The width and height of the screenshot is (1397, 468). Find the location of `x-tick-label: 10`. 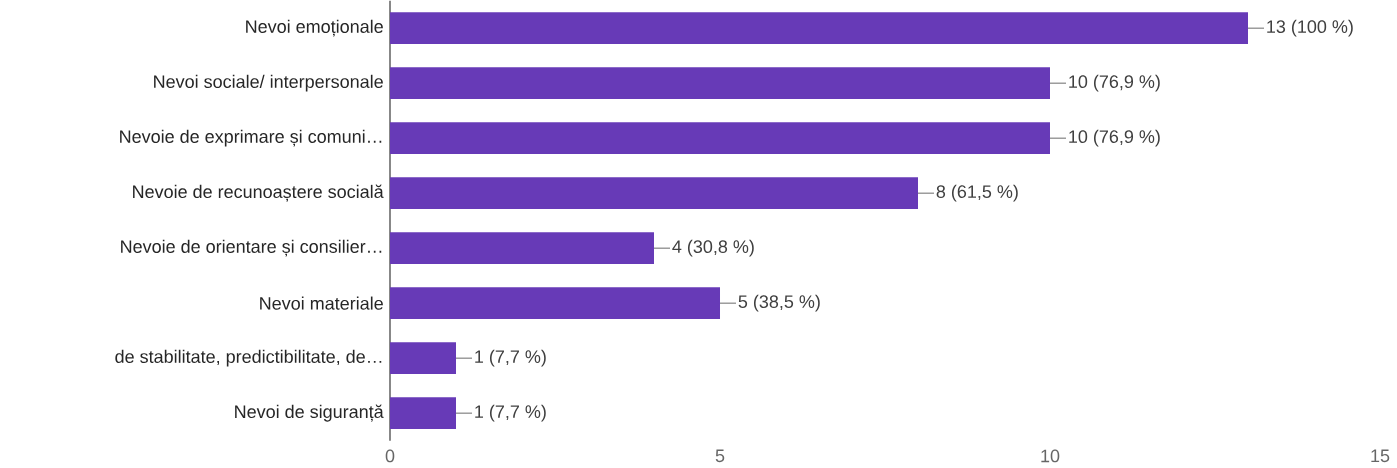

x-tick-label: 10 is located at coordinates (1050, 456).